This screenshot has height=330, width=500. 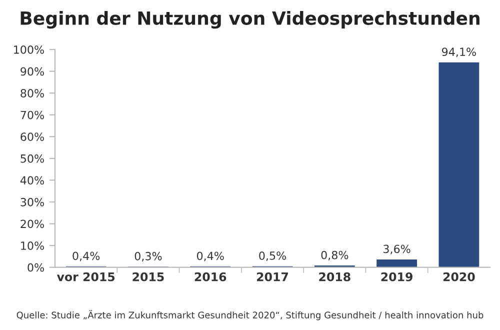 What do you see at coordinates (32, 136) in the screenshot?
I see `y-tick-label: 60%` at bounding box center [32, 136].